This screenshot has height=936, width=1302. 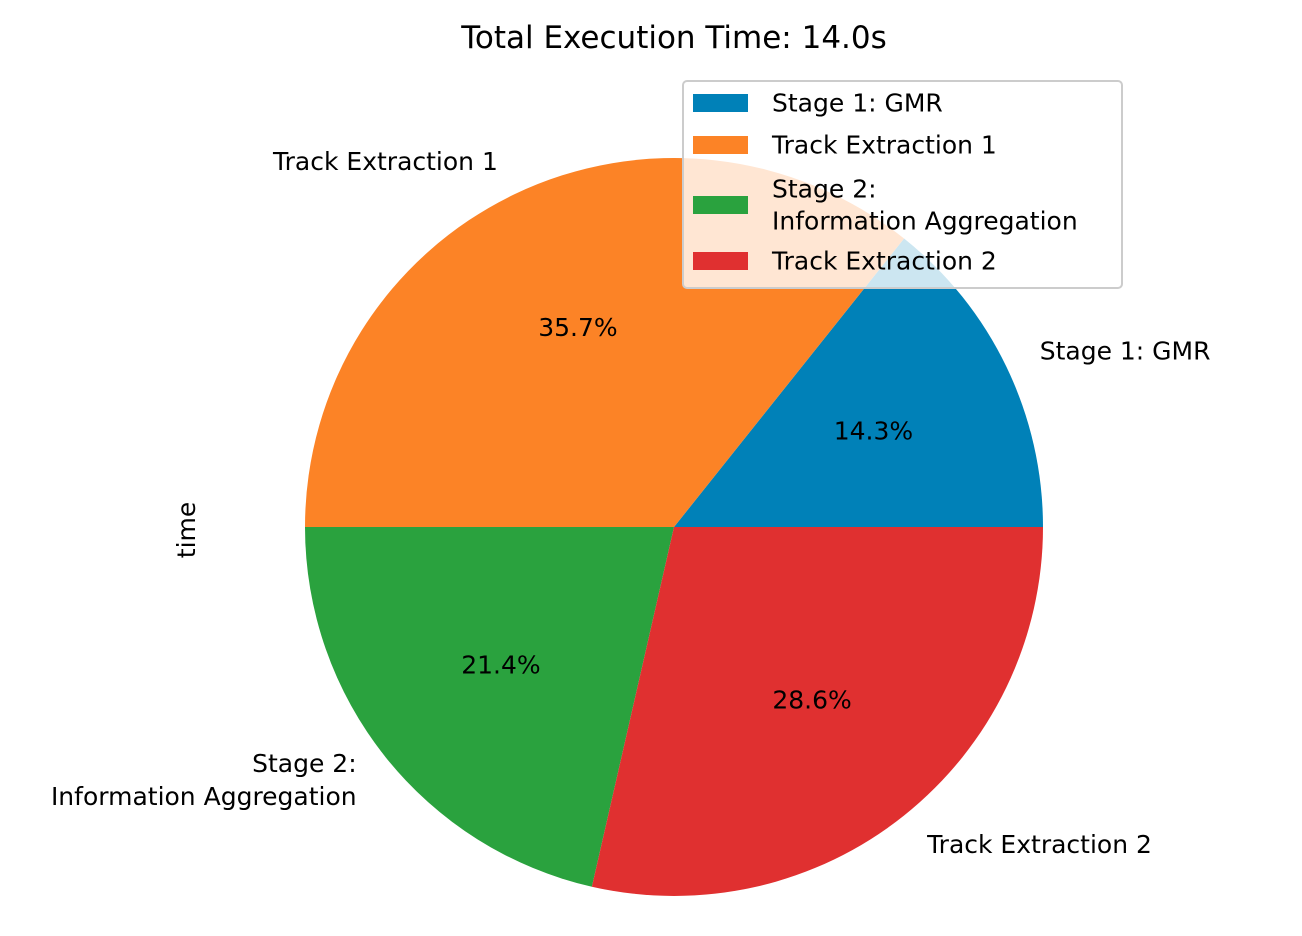 I want to click on legend-label-stage-1-gmr: Stage 1: GMR, so click(x=857, y=103).